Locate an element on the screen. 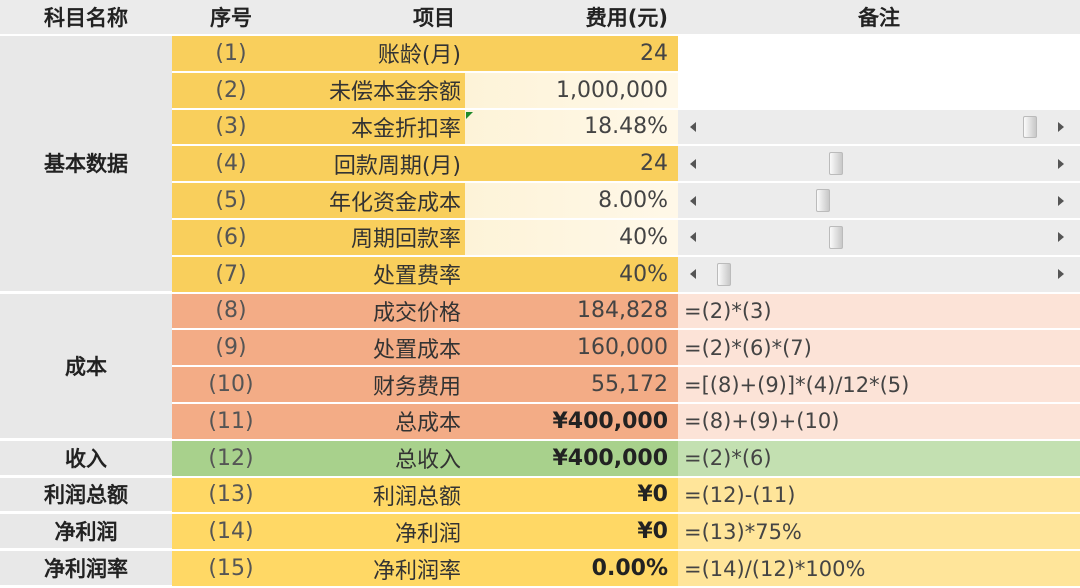 The image size is (1080, 588). section-label: 净利润 is located at coordinates (86, 533).